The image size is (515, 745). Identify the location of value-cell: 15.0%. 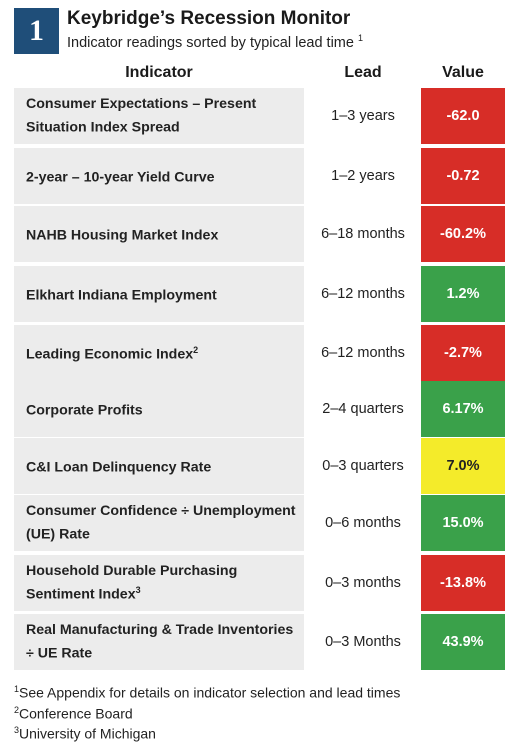
(463, 523).